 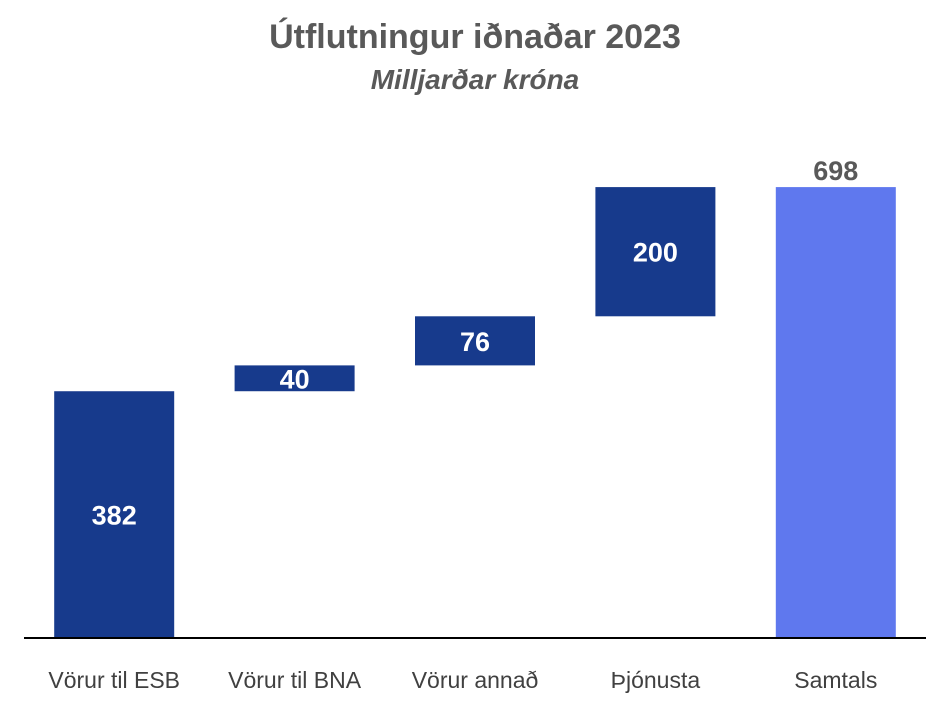 I want to click on x-tick-label: Þjónusta, so click(x=656, y=680).